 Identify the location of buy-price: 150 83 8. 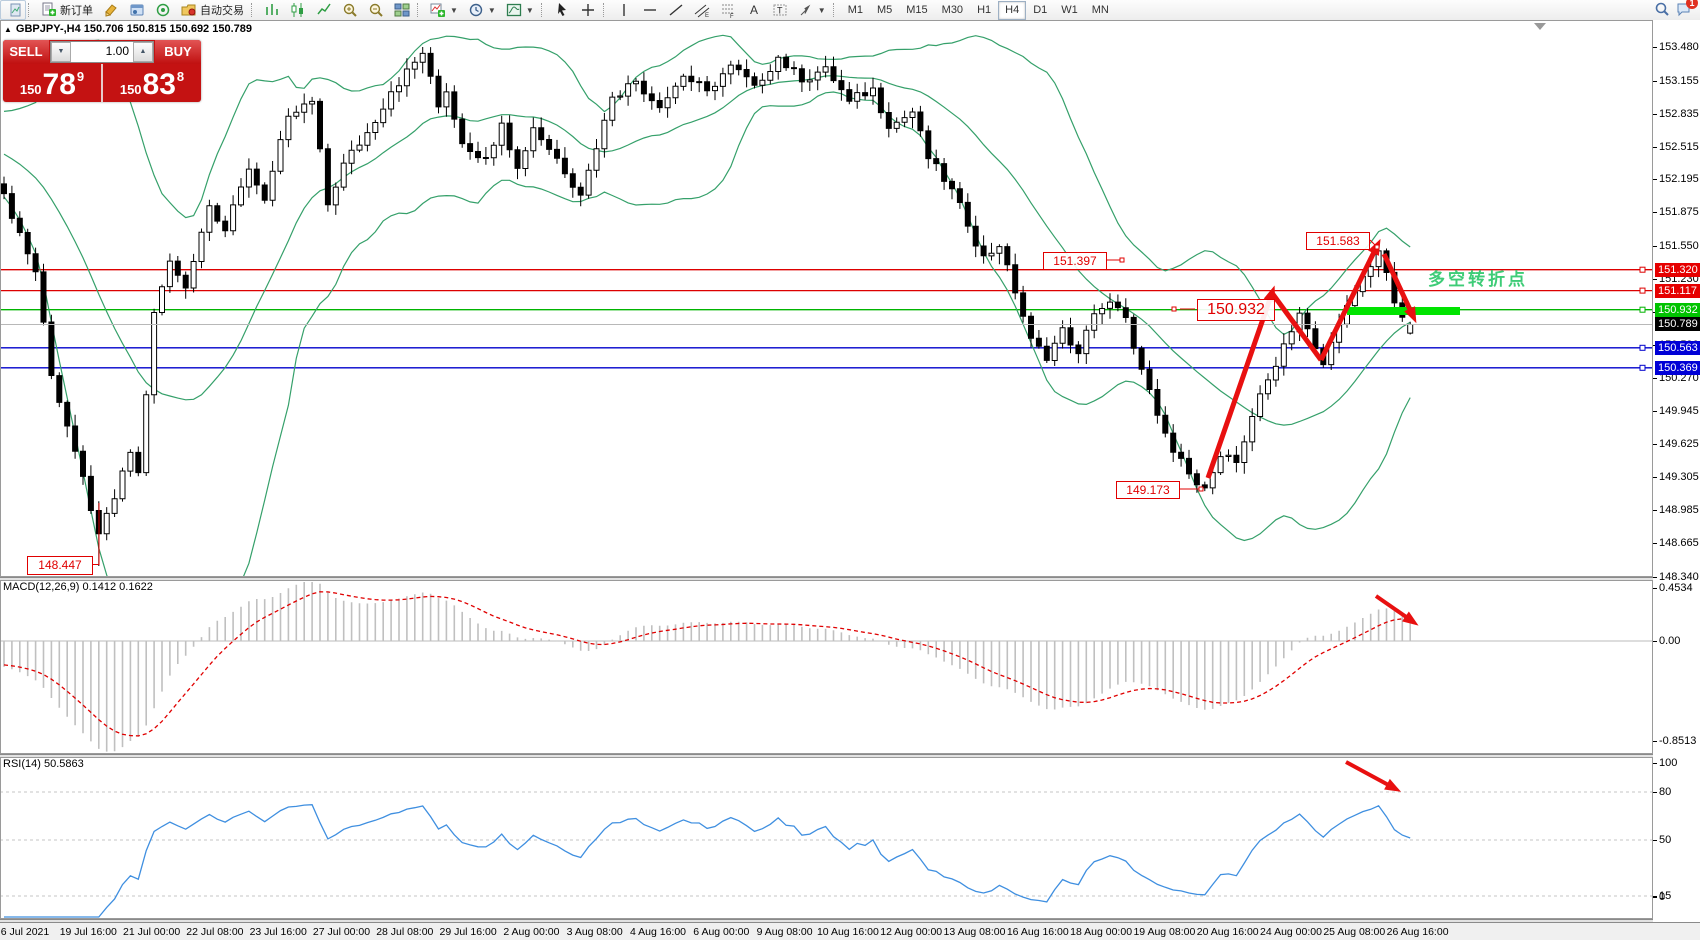
(152, 83).